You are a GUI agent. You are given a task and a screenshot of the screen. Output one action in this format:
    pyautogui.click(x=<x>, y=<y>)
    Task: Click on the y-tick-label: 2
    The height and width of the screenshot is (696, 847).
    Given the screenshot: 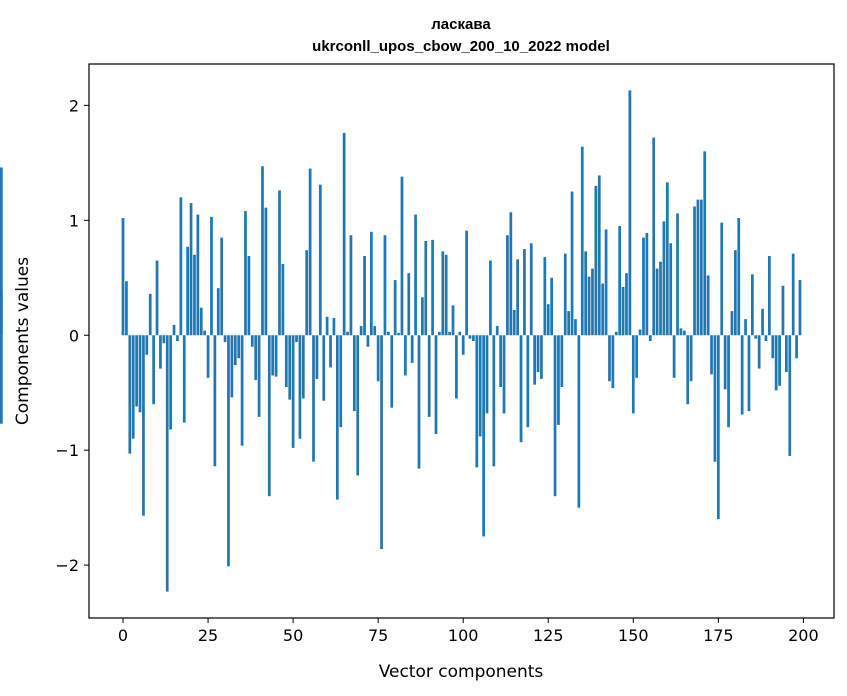 What is the action you would take?
    pyautogui.click(x=74, y=105)
    